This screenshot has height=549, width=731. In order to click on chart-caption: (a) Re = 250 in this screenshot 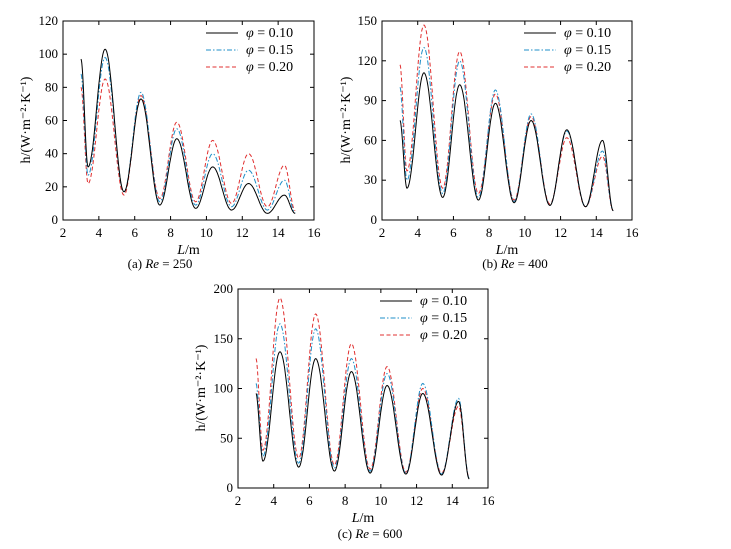, I will do `click(160, 263)`.